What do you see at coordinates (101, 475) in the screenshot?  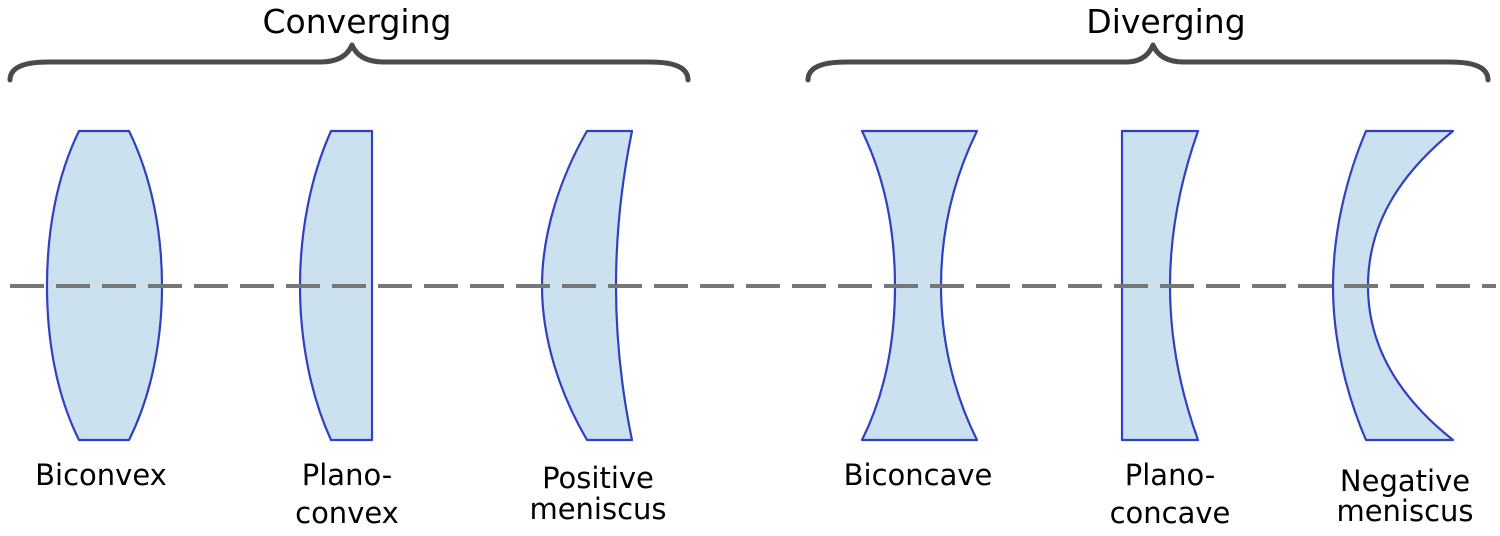 I see `biconvex-label: Biconvex` at bounding box center [101, 475].